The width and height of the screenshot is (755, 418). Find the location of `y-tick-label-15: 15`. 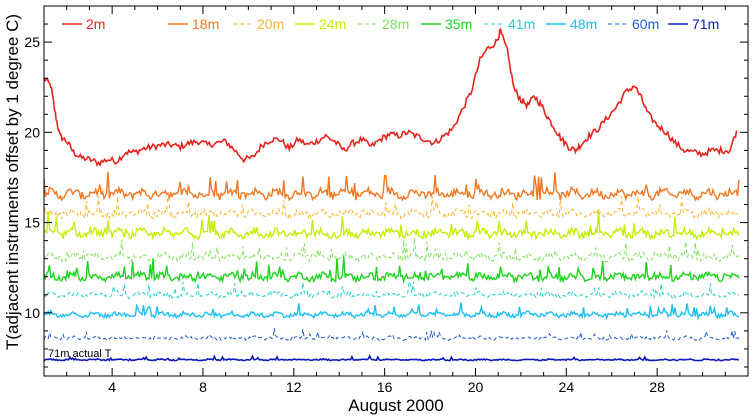

y-tick-label-15: 15 is located at coordinates (32, 223).